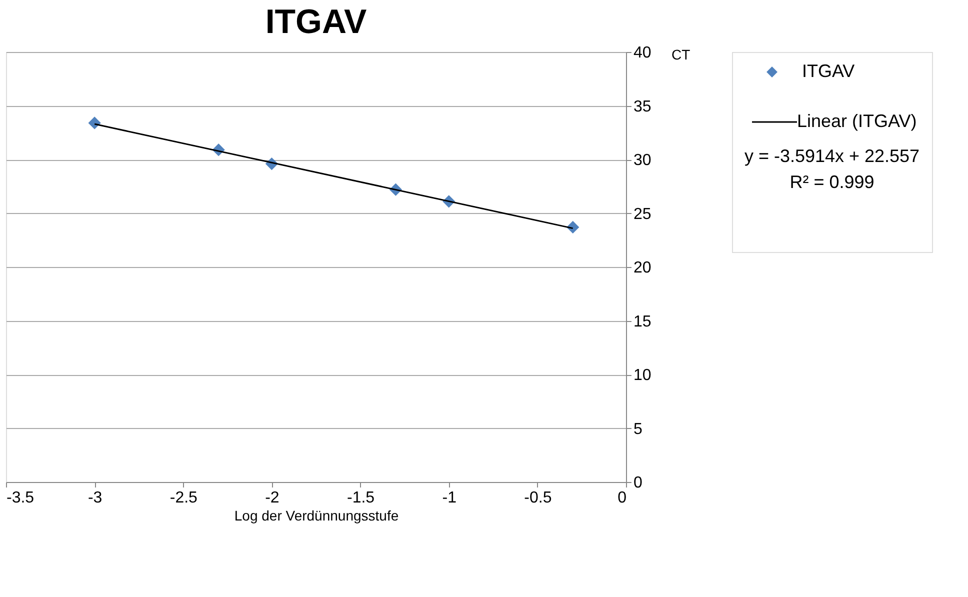 The image size is (968, 597). I want to click on x-tick-label: -2.5, so click(184, 498).